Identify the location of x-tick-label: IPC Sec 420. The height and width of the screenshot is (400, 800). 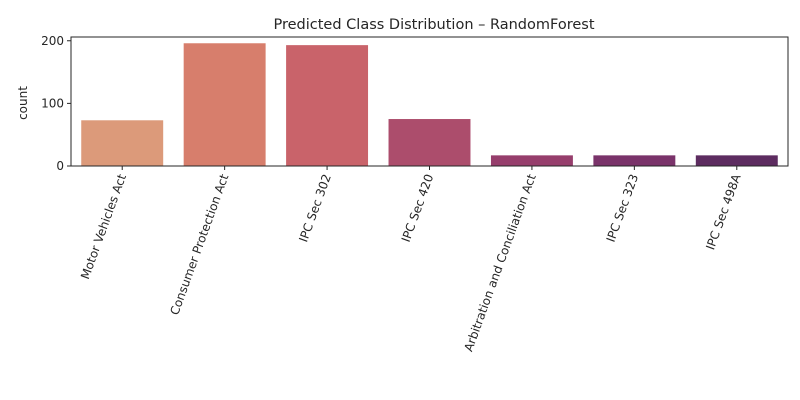
(418, 208).